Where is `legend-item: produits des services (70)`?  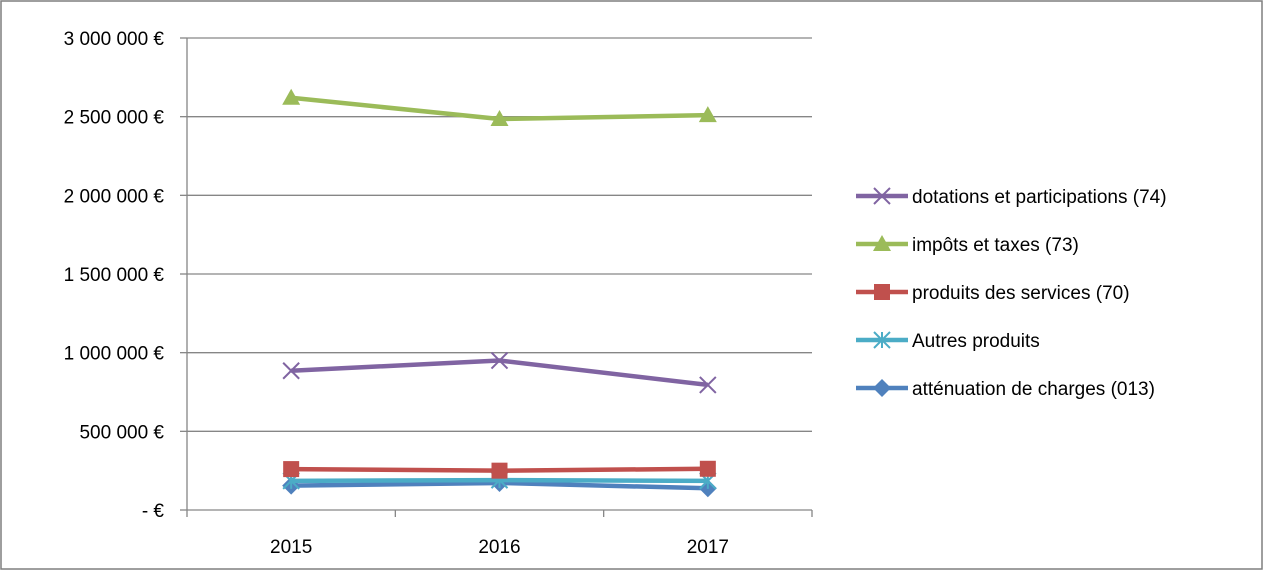
legend-item: produits des services (70) is located at coordinates (993, 293).